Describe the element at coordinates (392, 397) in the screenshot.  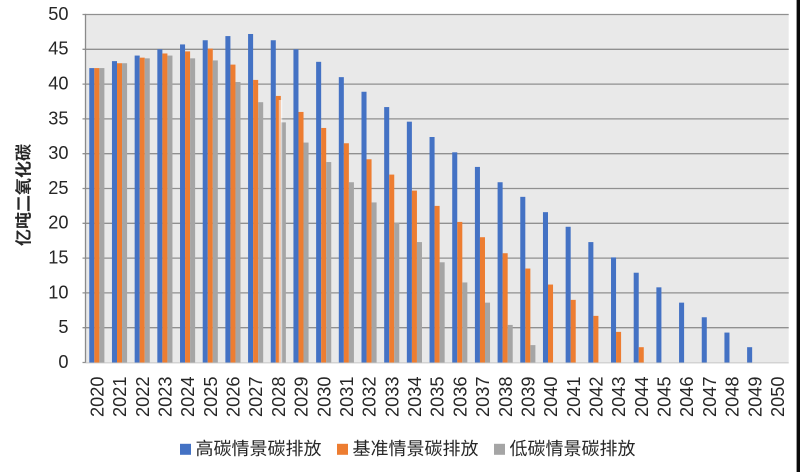
I see `svg-text: 2033` at that location.